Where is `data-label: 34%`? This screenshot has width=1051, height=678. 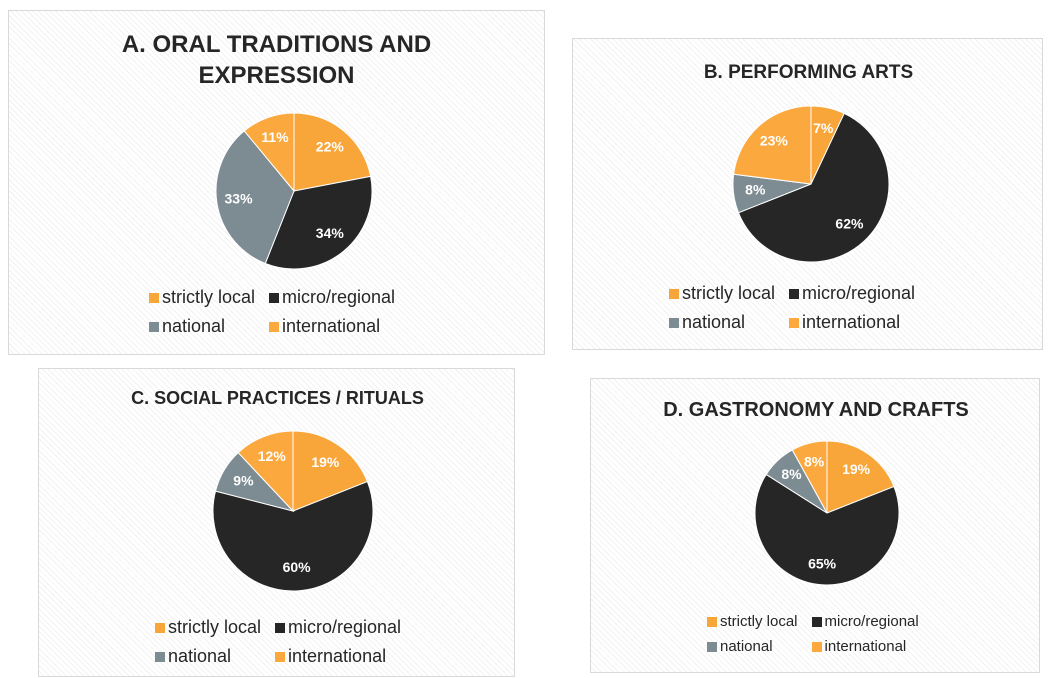
data-label: 34% is located at coordinates (330, 233).